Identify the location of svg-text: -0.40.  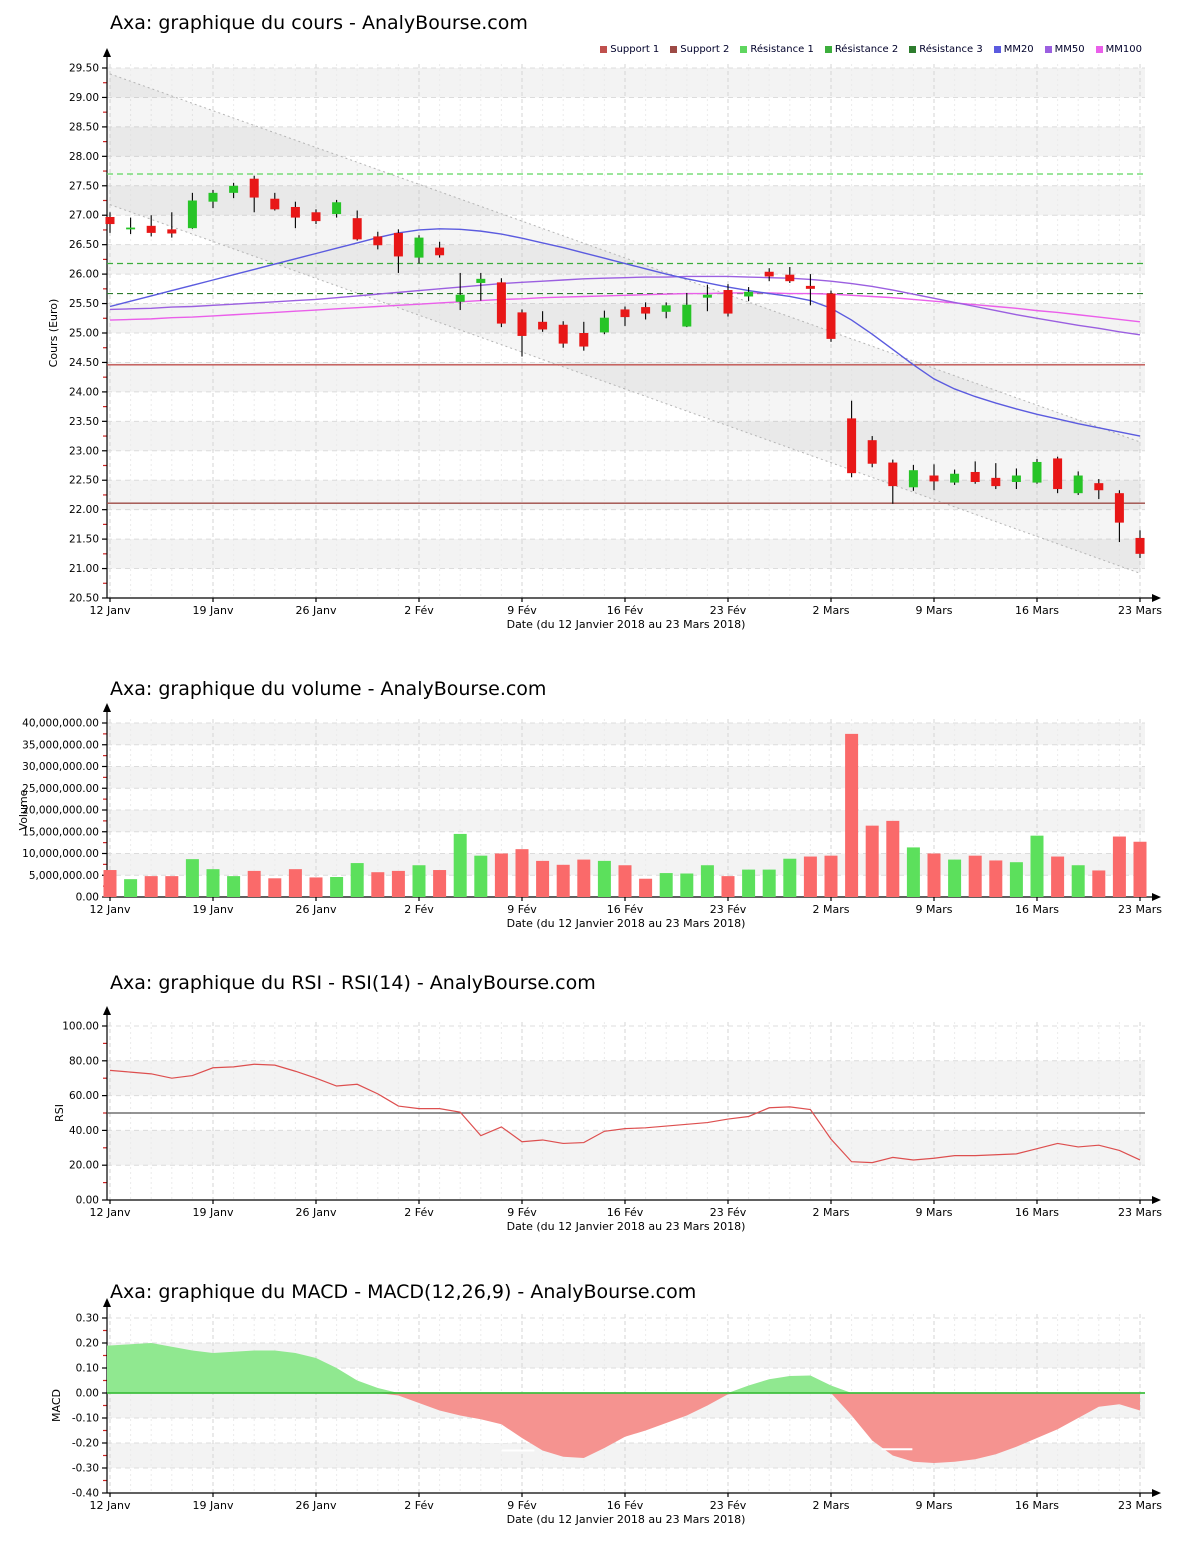
(85, 1494).